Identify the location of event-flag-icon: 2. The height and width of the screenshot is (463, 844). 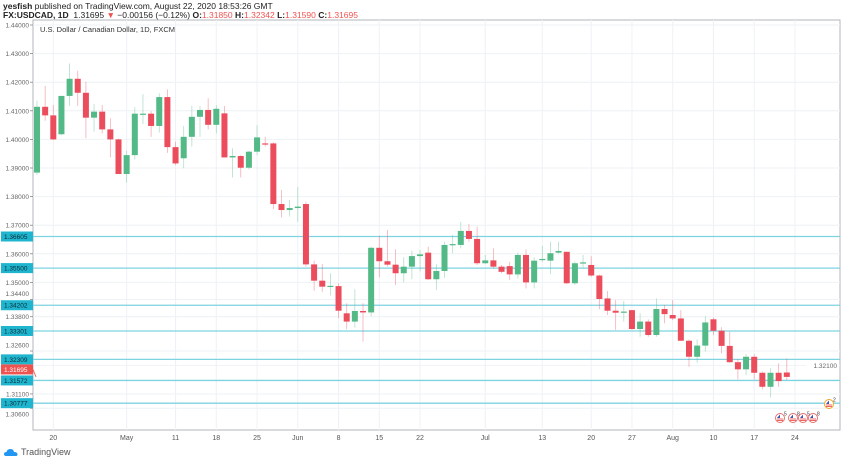
(830, 403).